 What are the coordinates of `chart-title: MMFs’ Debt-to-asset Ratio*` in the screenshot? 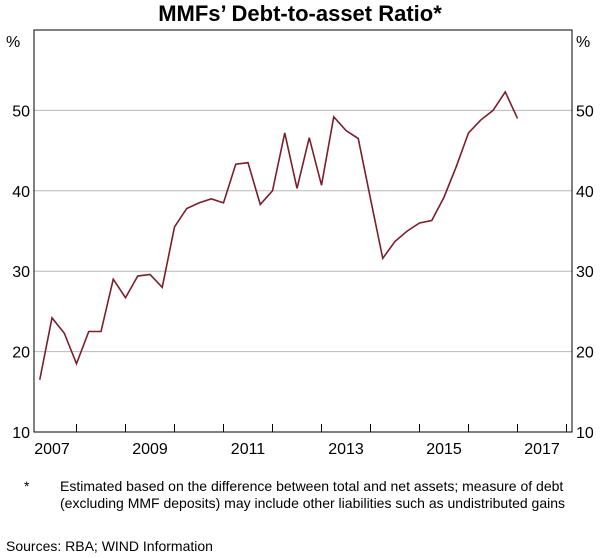 It's located at (300, 13).